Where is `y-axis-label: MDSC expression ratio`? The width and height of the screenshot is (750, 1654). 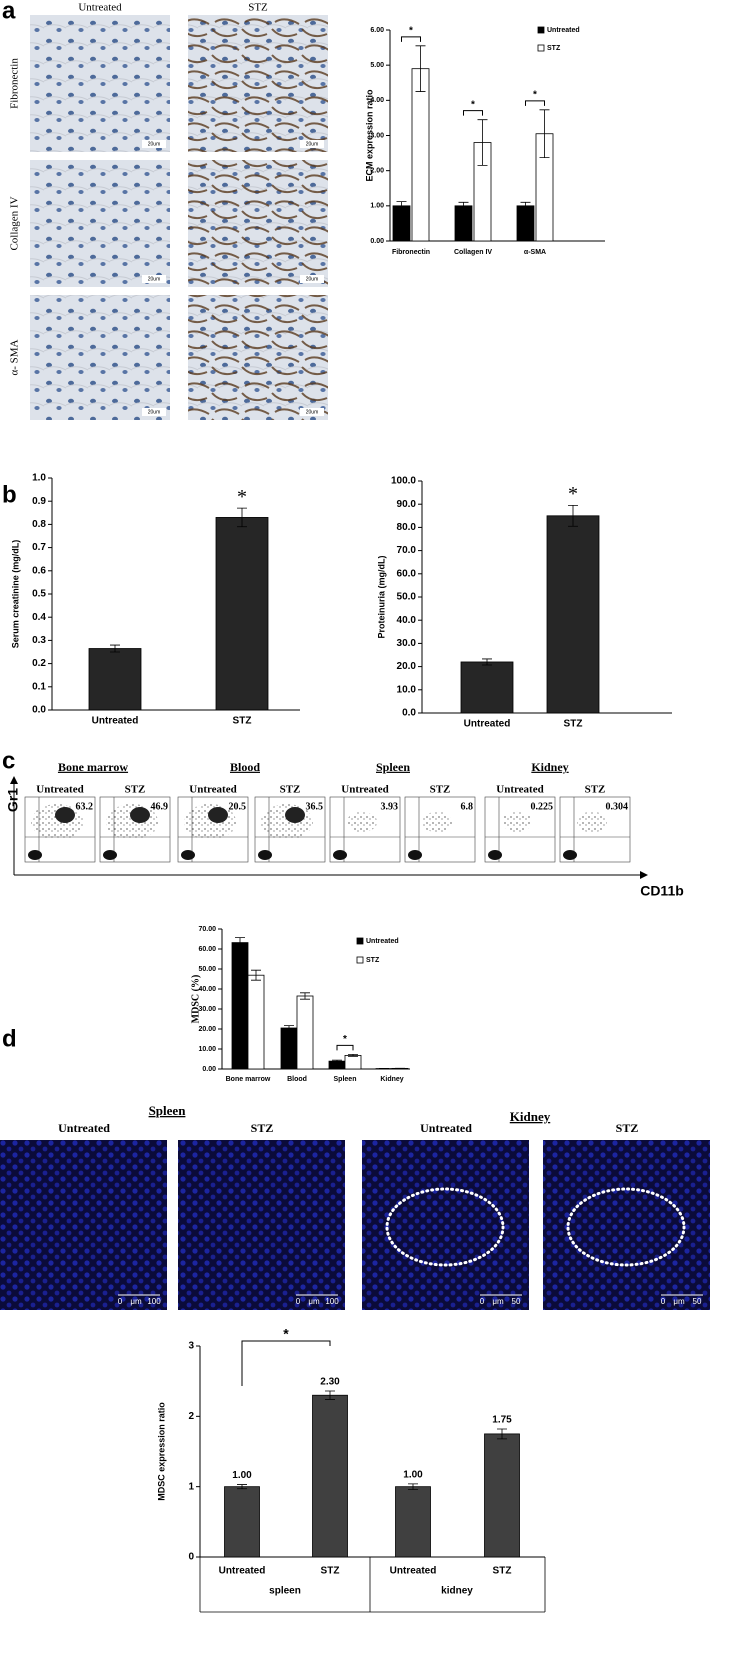
y-axis-label: MDSC expression ratio is located at coordinates (161, 1451).